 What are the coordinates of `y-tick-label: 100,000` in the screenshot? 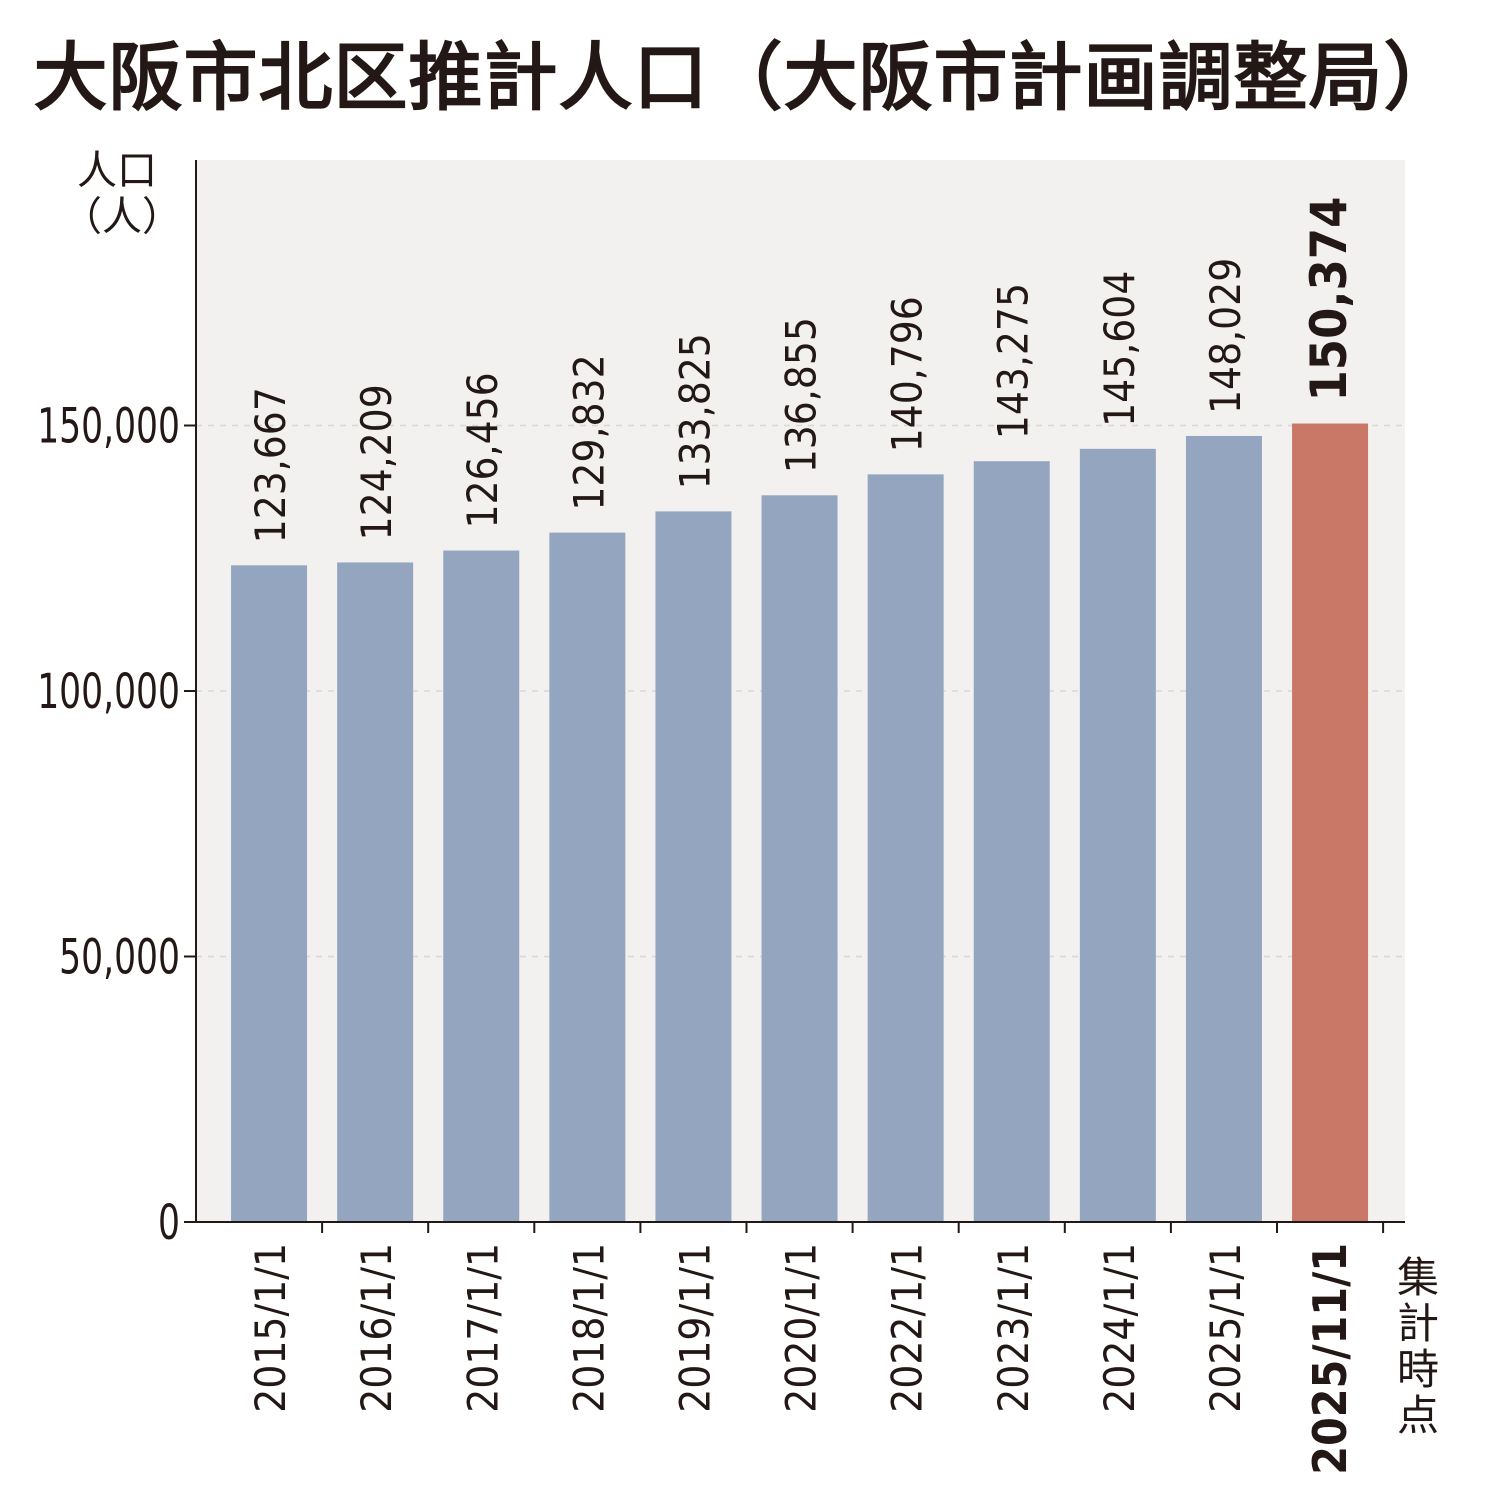 It's located at (108, 692).